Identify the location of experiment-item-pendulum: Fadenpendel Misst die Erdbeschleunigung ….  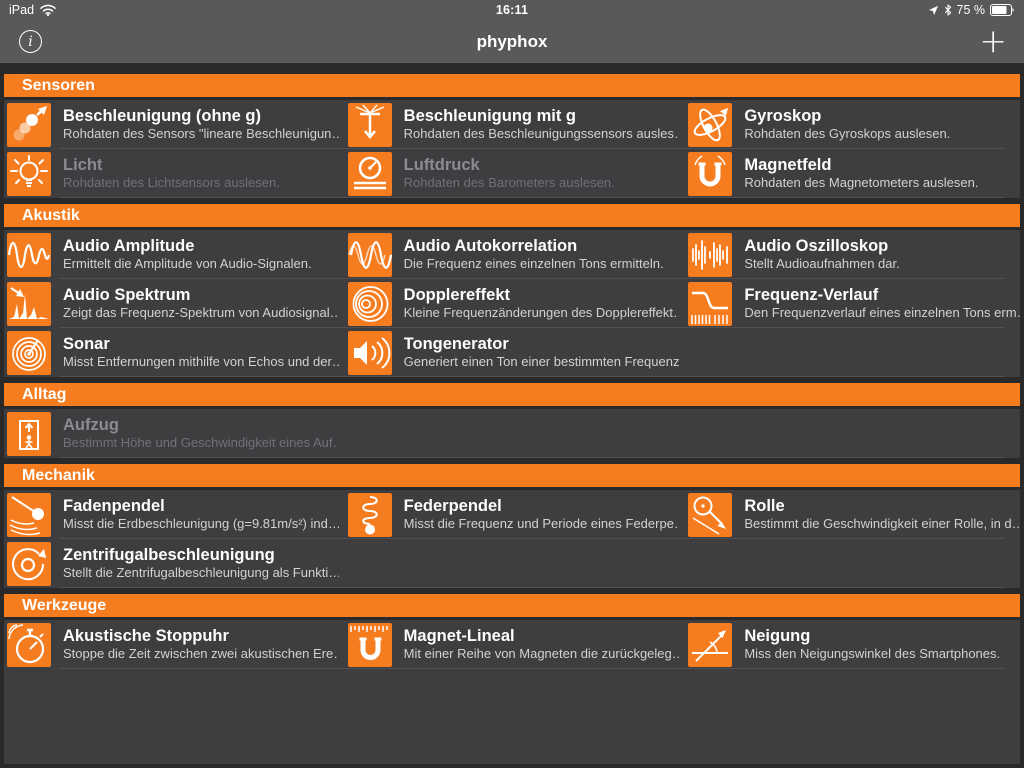
(171, 514).